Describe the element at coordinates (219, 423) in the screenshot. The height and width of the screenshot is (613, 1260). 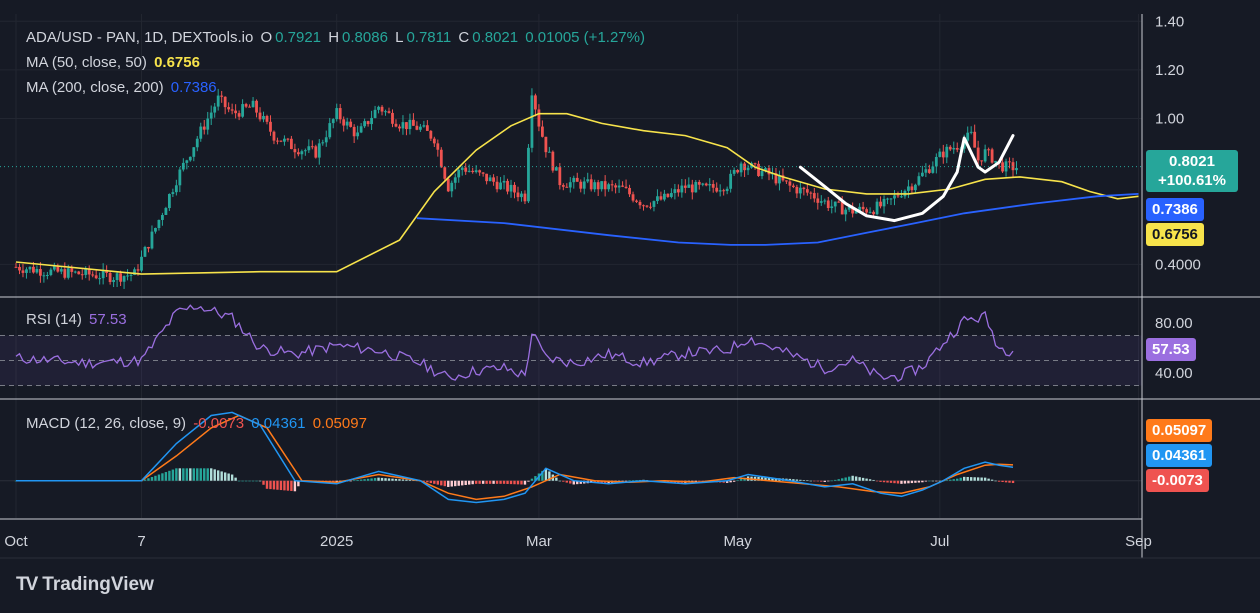
I see `macd-hist-value: -0.0073` at that location.